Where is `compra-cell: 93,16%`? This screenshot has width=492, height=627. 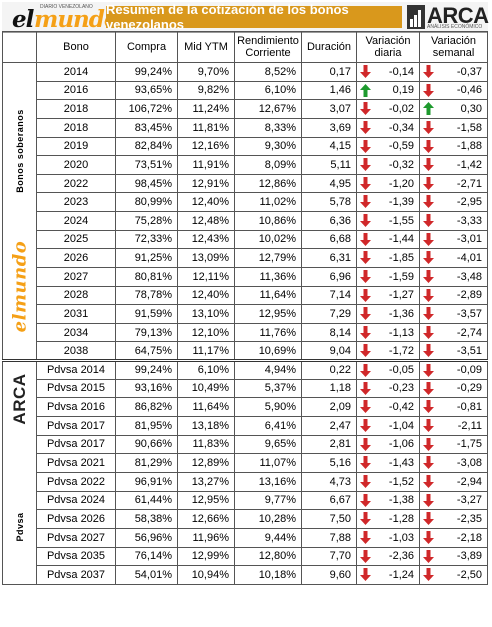
compra-cell: 93,16% is located at coordinates (146, 388).